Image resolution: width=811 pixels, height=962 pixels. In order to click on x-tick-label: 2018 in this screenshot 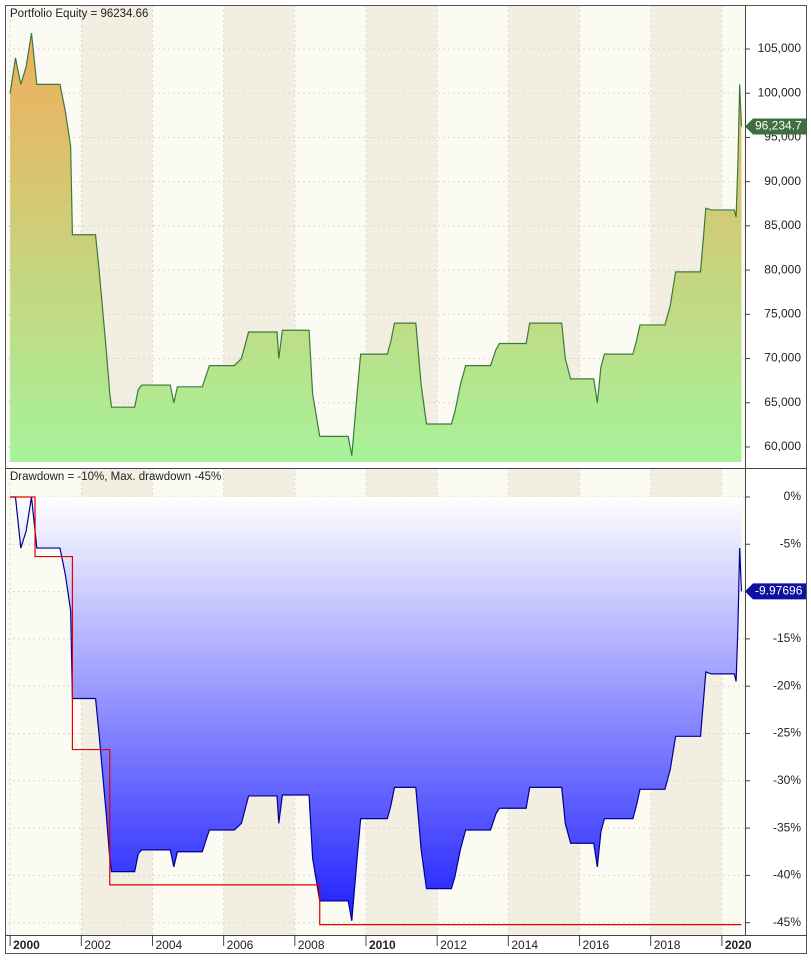, I will do `click(667, 945)`.